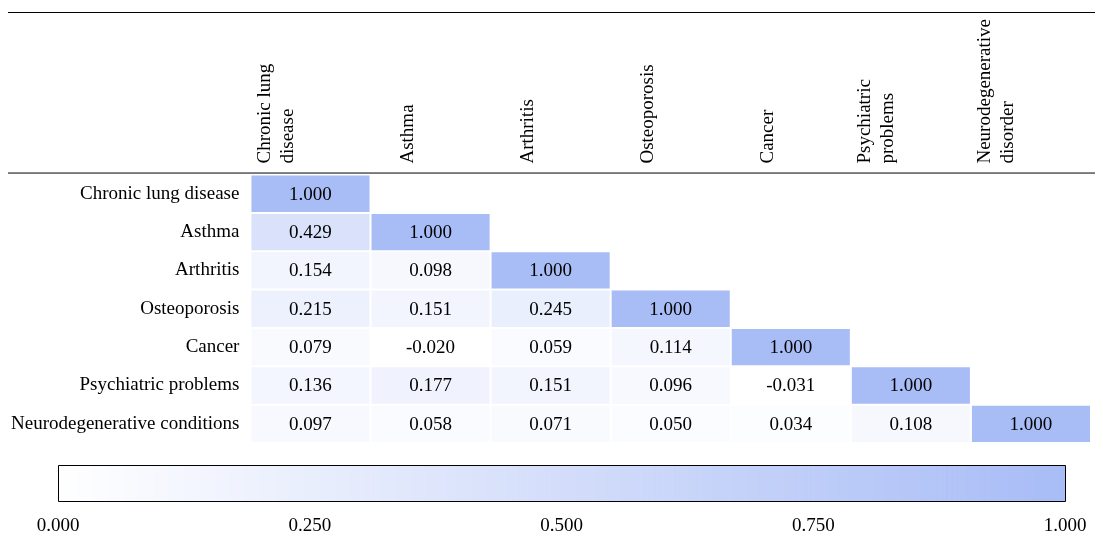 The height and width of the screenshot is (551, 1103). Describe the element at coordinates (310, 525) in the screenshot. I see `color-bar-label: 0.250` at that location.